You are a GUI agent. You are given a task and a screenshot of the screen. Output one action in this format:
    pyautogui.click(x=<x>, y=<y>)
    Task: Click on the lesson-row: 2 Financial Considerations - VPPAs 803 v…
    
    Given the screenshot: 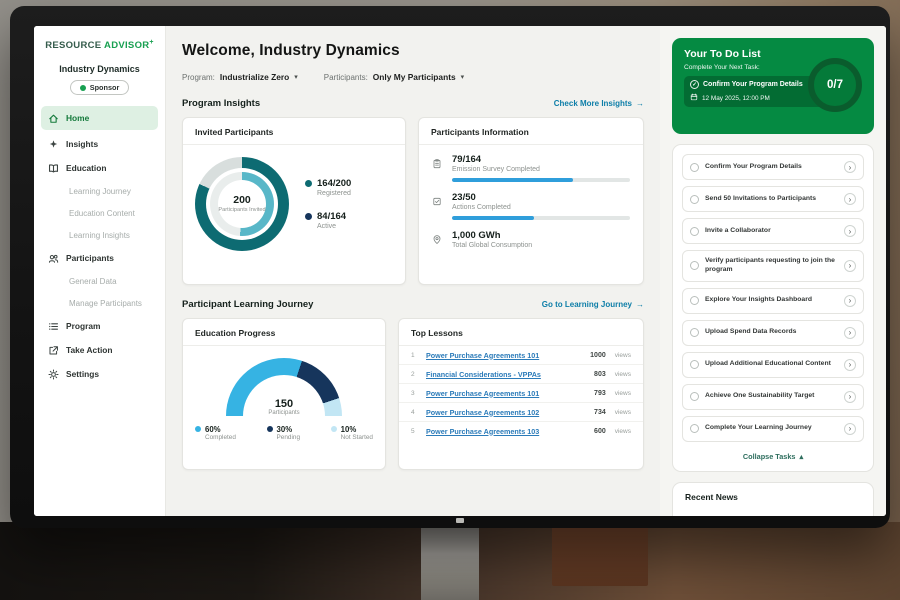 What is the action you would take?
    pyautogui.click(x=521, y=374)
    